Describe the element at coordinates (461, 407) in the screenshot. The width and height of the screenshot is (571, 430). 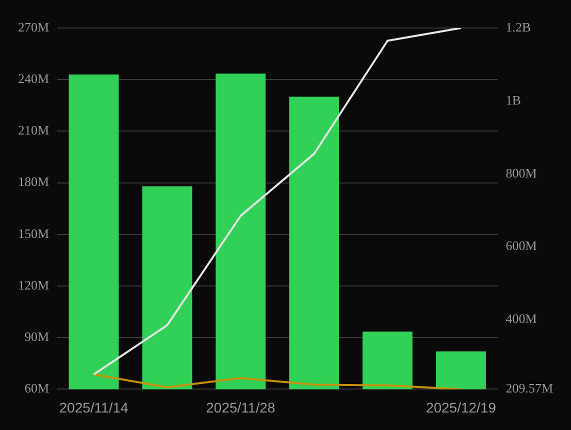
I see `x-tick-label: 2025/12/19` at that location.